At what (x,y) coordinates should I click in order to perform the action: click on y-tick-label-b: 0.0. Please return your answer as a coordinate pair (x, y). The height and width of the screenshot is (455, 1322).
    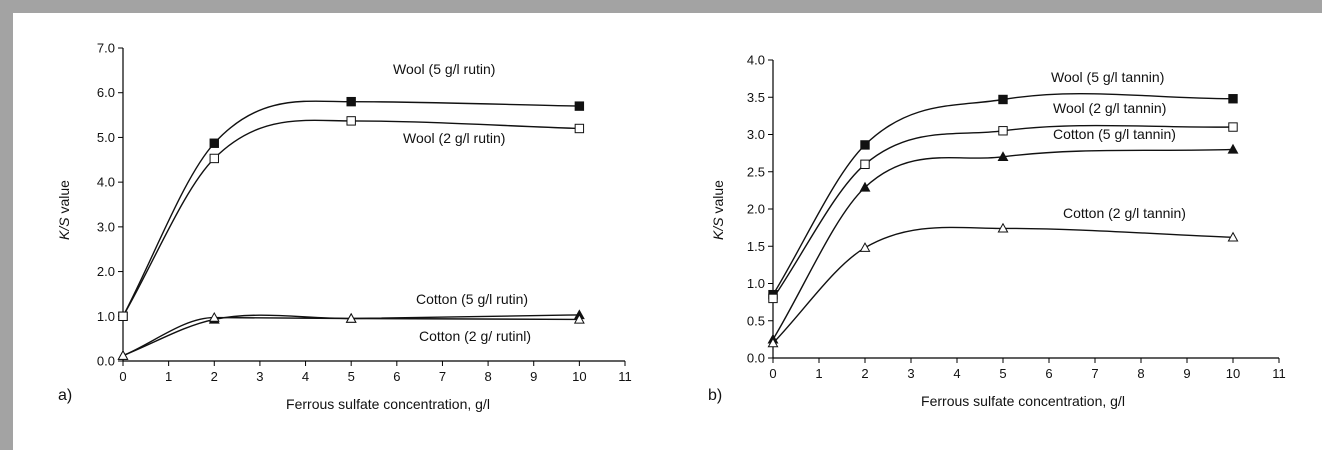
    Looking at the image, I should click on (756, 358).